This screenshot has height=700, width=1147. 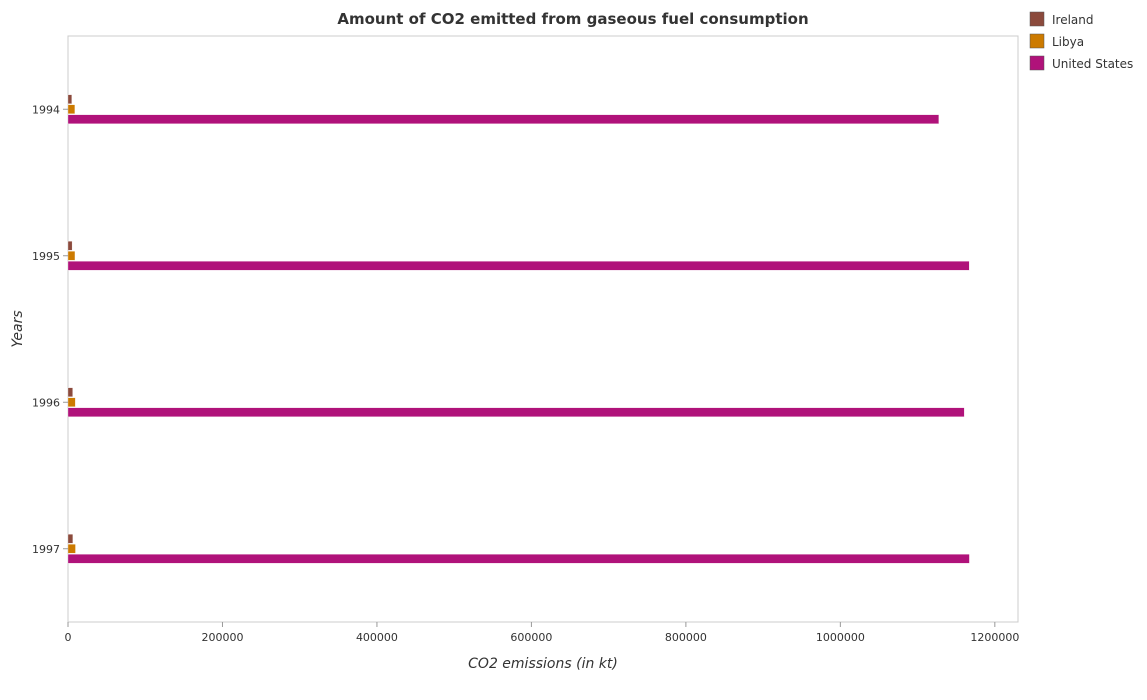 What do you see at coordinates (1068, 42) in the screenshot?
I see `legend-label-libya: Libya` at bounding box center [1068, 42].